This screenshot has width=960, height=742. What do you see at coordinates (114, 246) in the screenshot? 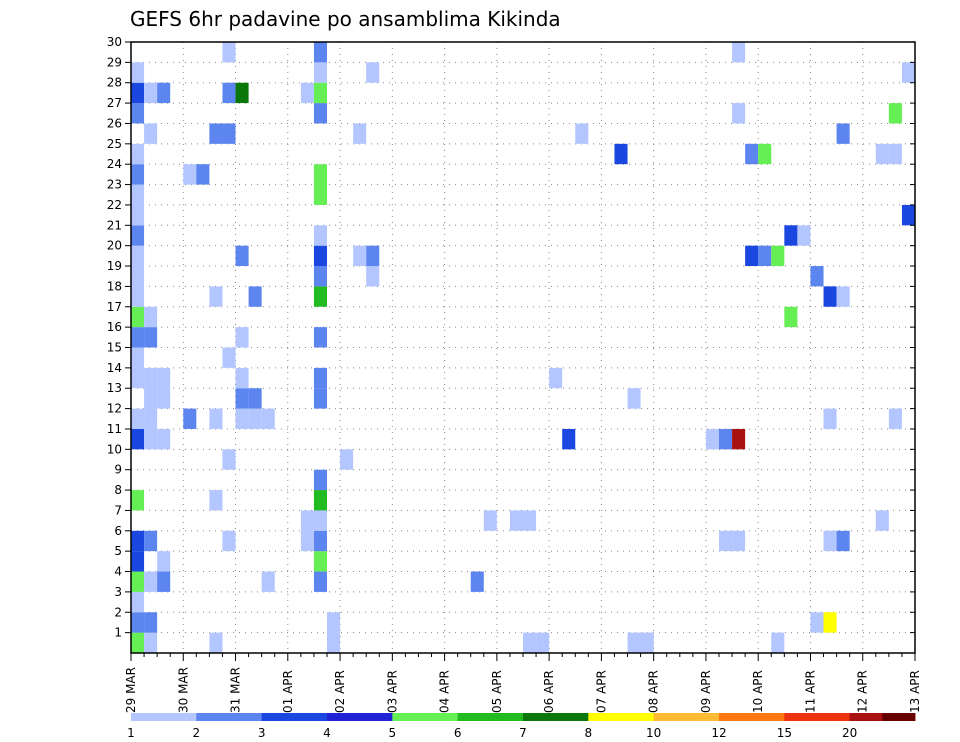
I see `y-tick-label: 20` at bounding box center [114, 246].